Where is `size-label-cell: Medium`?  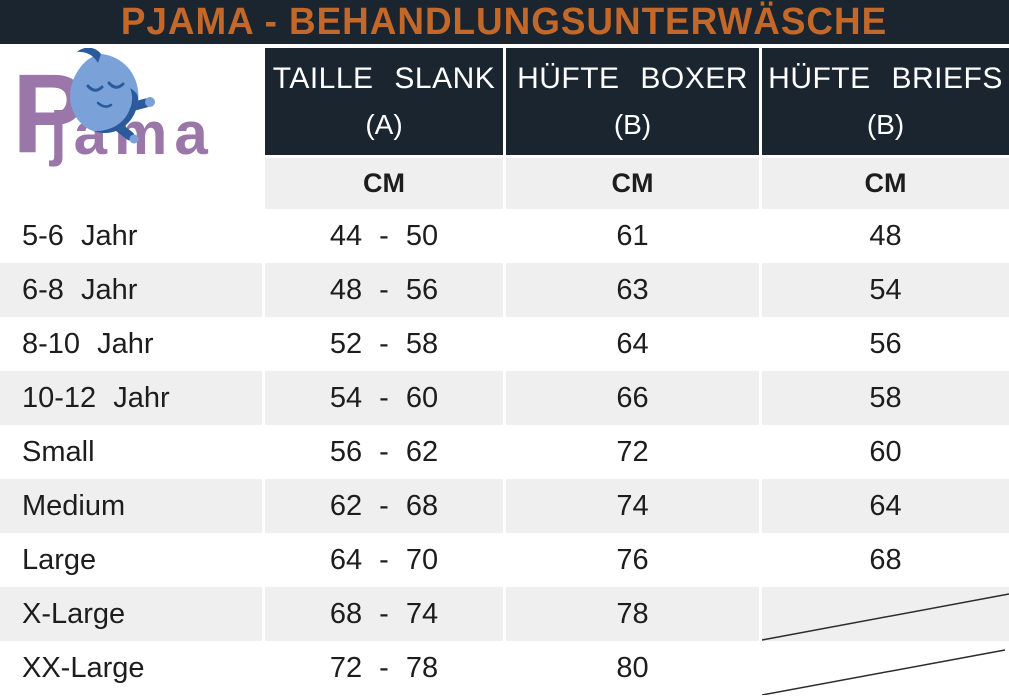
size-label-cell: Medium is located at coordinates (74, 505).